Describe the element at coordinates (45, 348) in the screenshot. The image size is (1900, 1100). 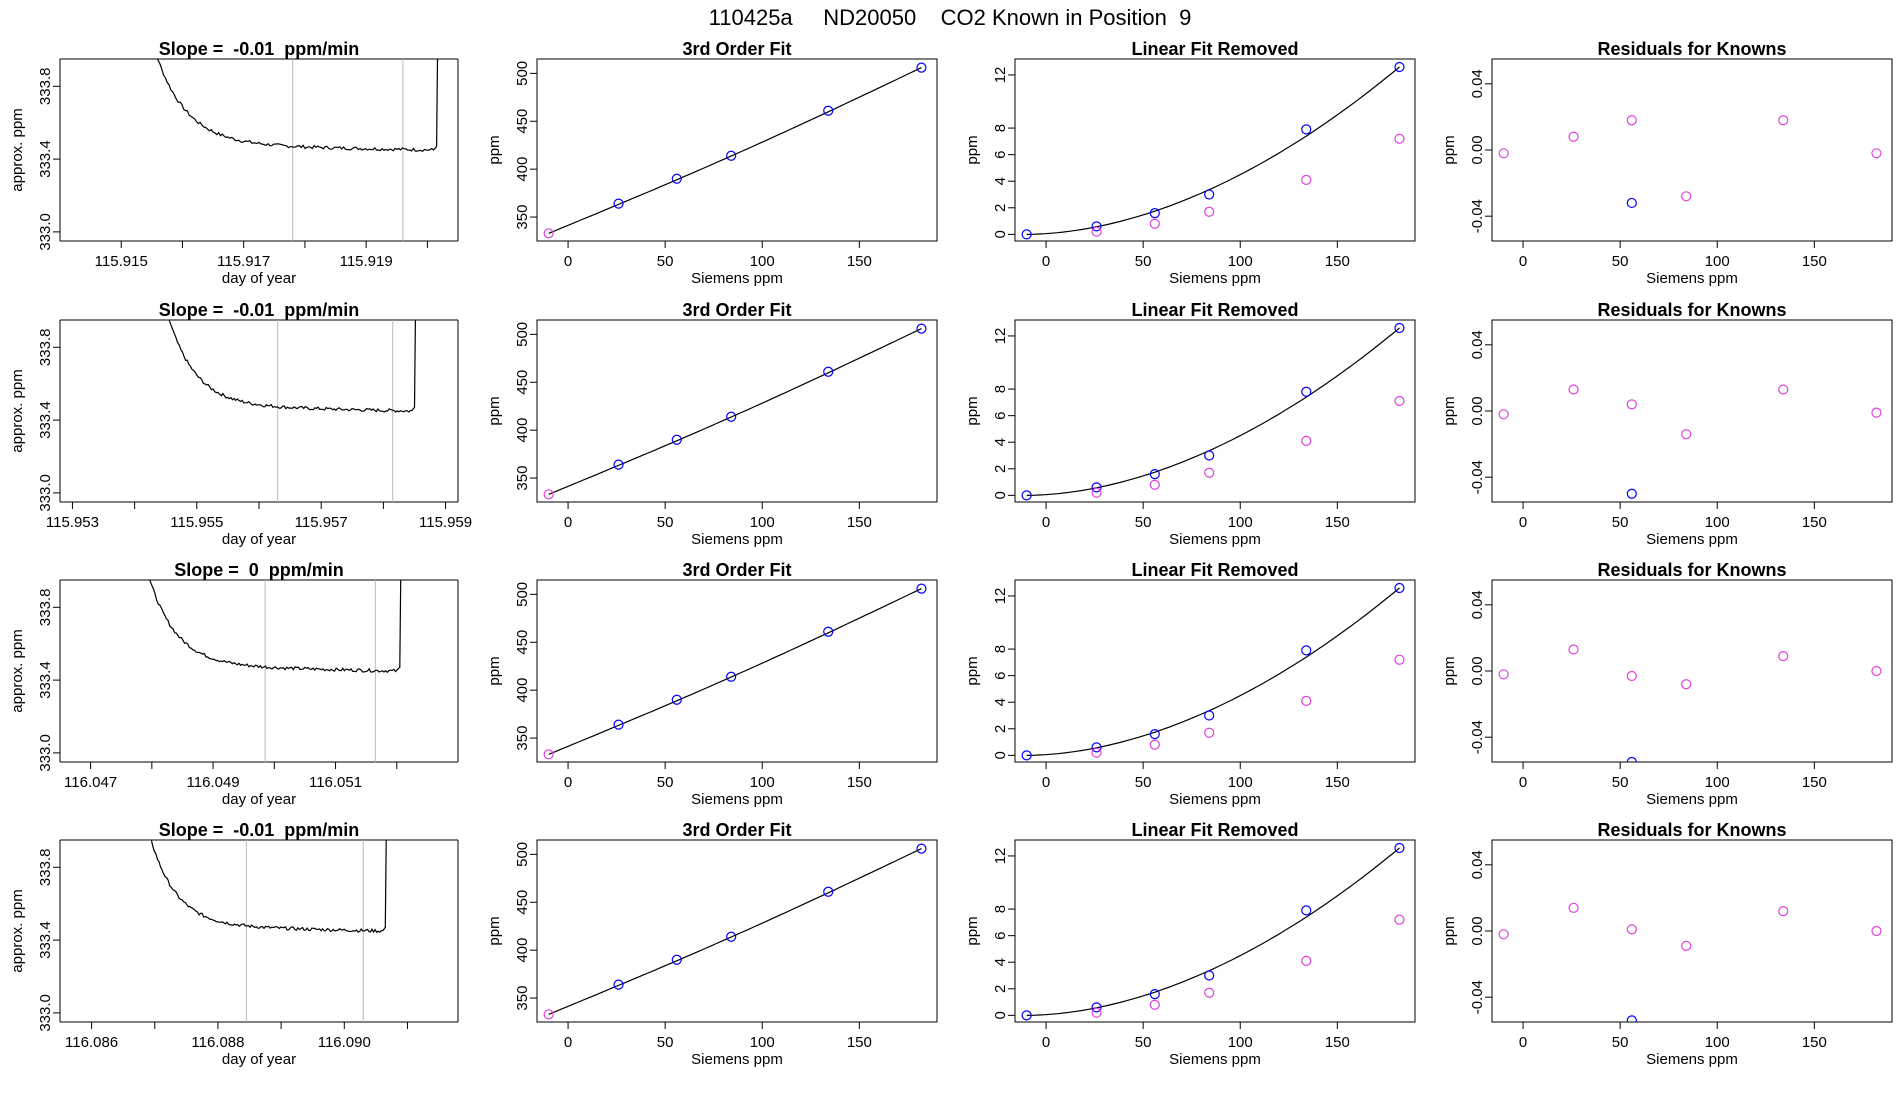
I see `y-tick-label: 333.8` at that location.